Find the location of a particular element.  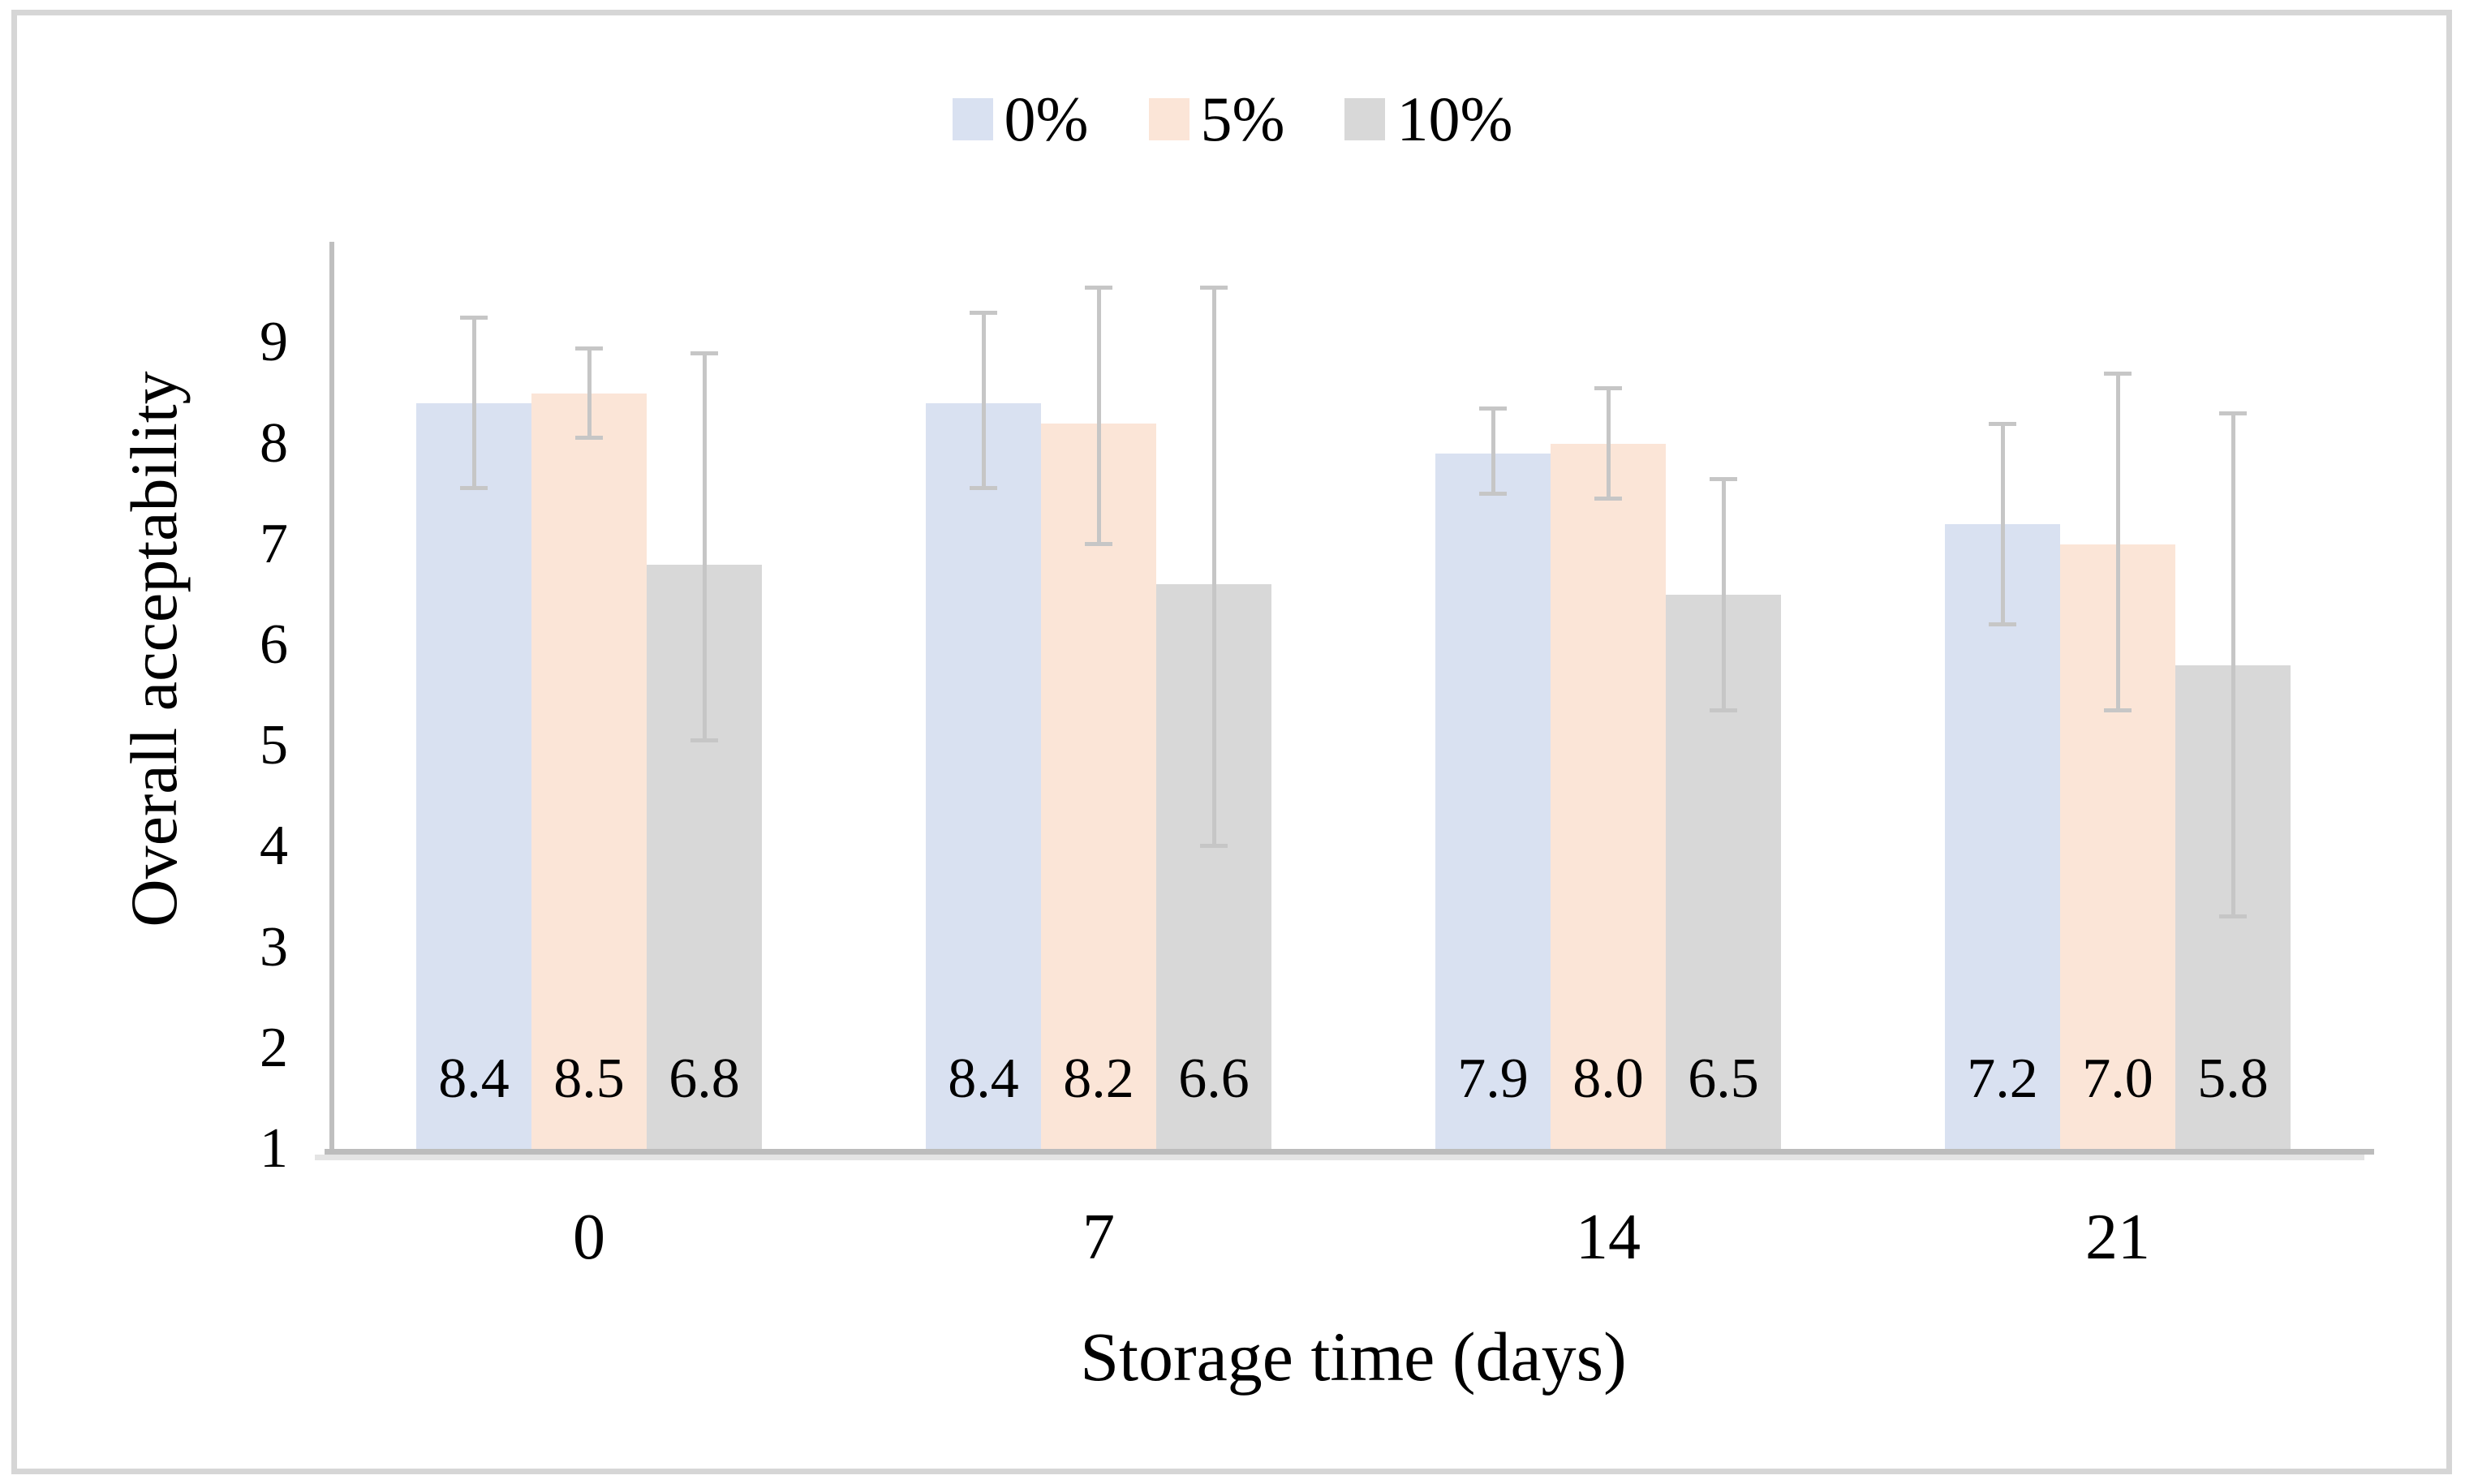

x-axis-title: Storage time (days) is located at coordinates (1353, 1357).